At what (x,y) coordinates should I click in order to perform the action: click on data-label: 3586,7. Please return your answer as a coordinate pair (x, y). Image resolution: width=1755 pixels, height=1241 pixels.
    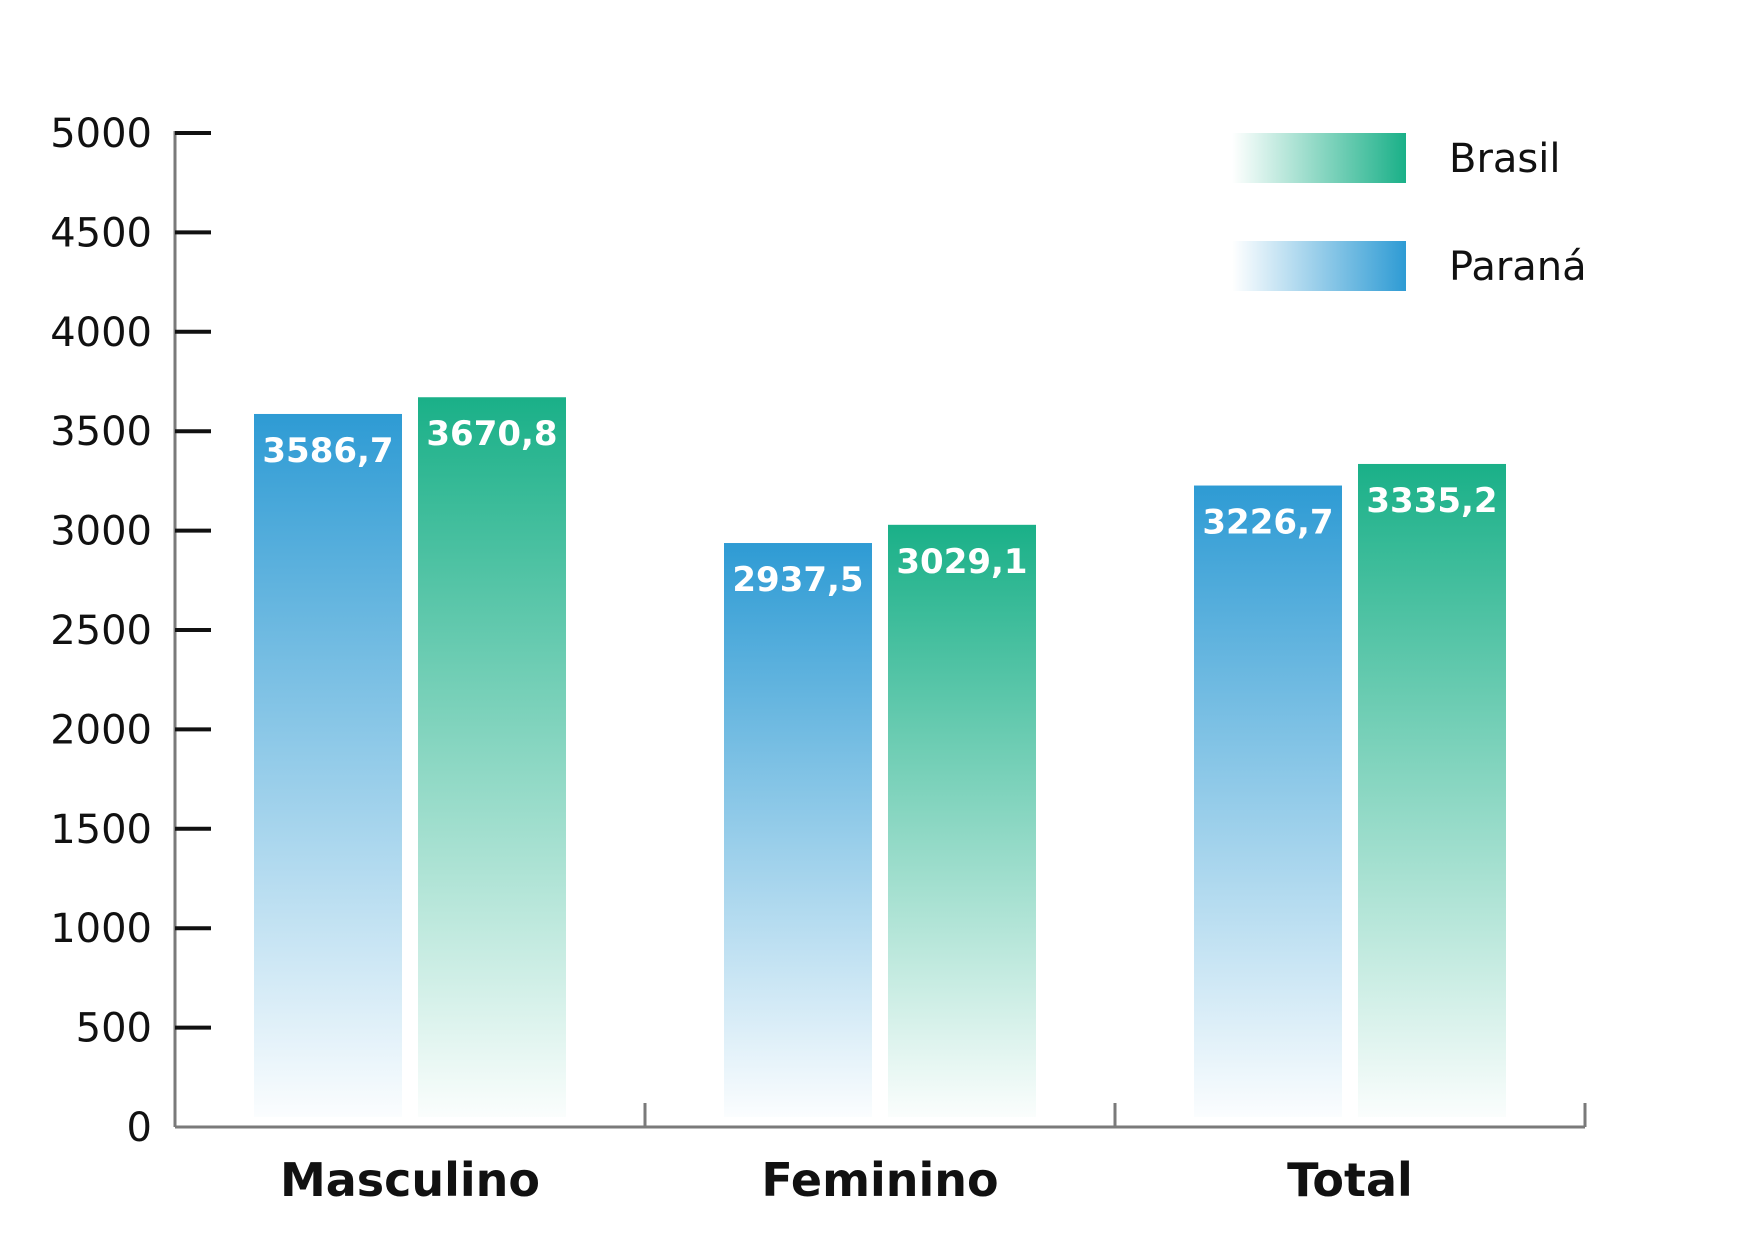
    Looking at the image, I should click on (327, 451).